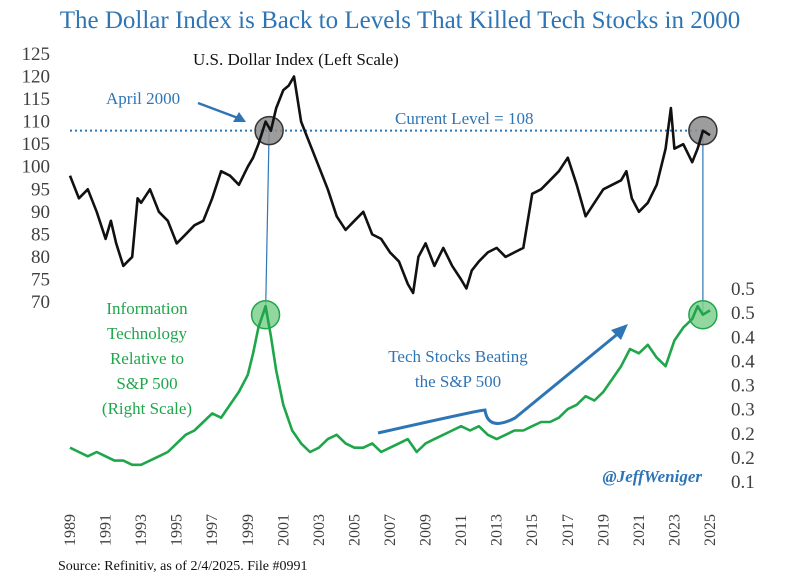  Describe the element at coordinates (36, 77) in the screenshot. I see `left-tick-label: 120` at that location.